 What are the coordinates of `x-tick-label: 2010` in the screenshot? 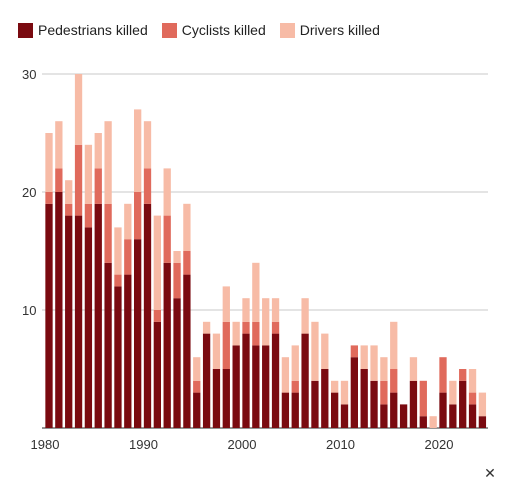 It's located at (340, 444).